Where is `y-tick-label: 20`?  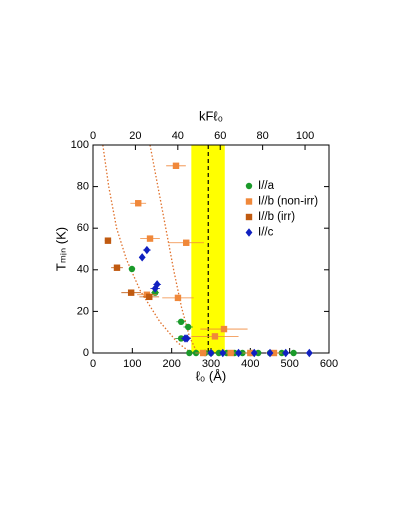
y-tick-label: 20 is located at coordinates (83, 311).